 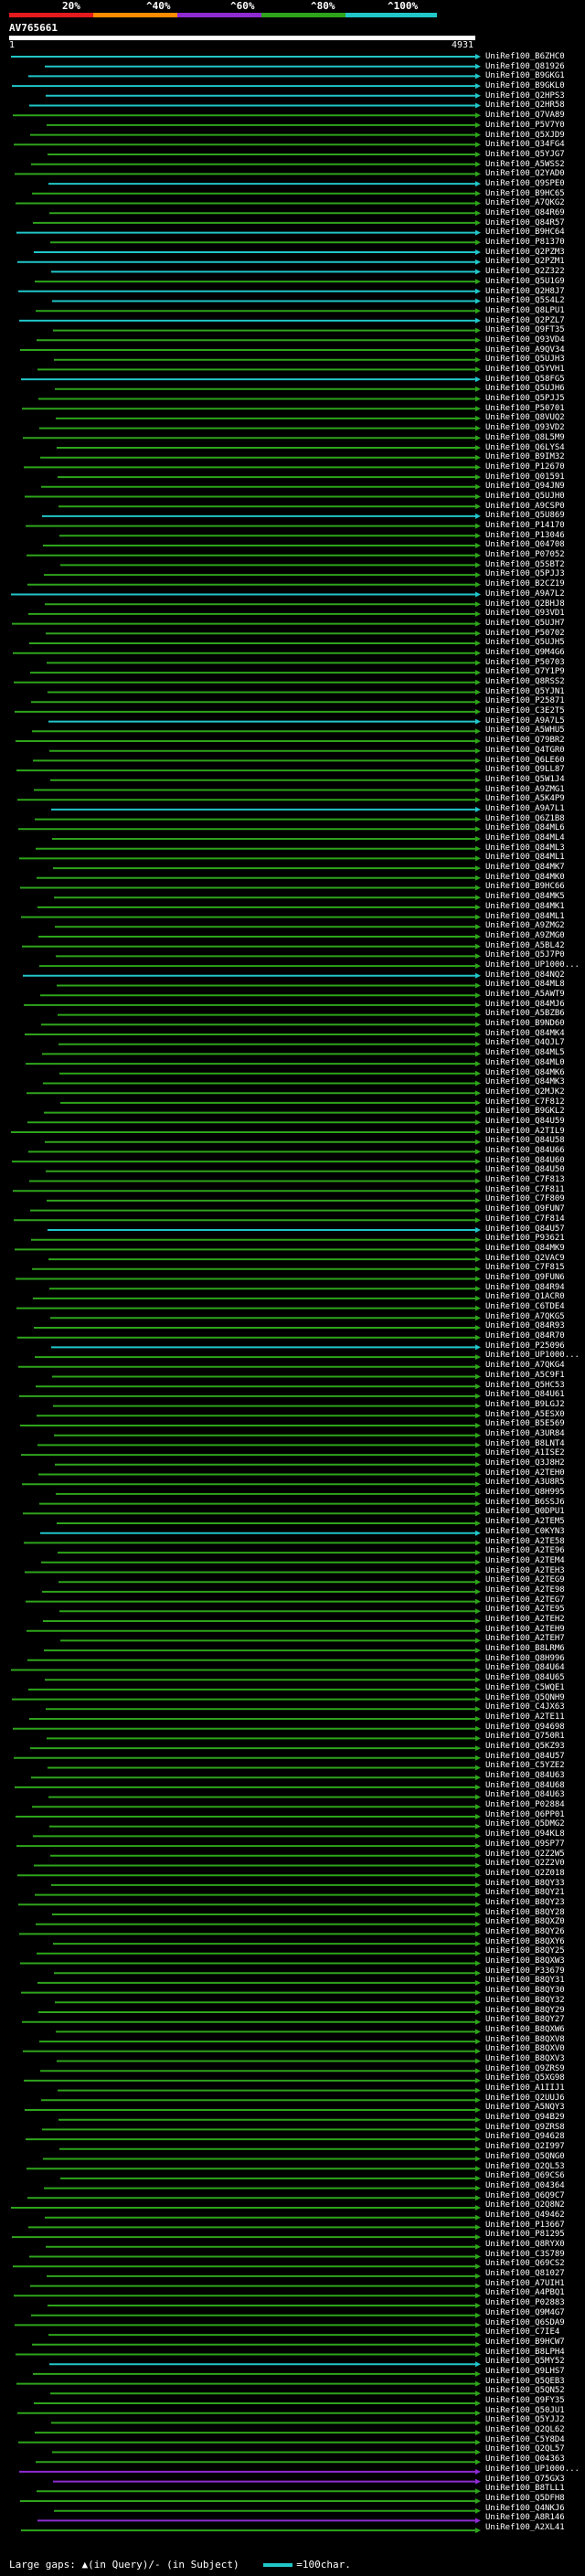 I want to click on hit-label: UniRef100_Q2QL57, so click(x=525, y=2449).